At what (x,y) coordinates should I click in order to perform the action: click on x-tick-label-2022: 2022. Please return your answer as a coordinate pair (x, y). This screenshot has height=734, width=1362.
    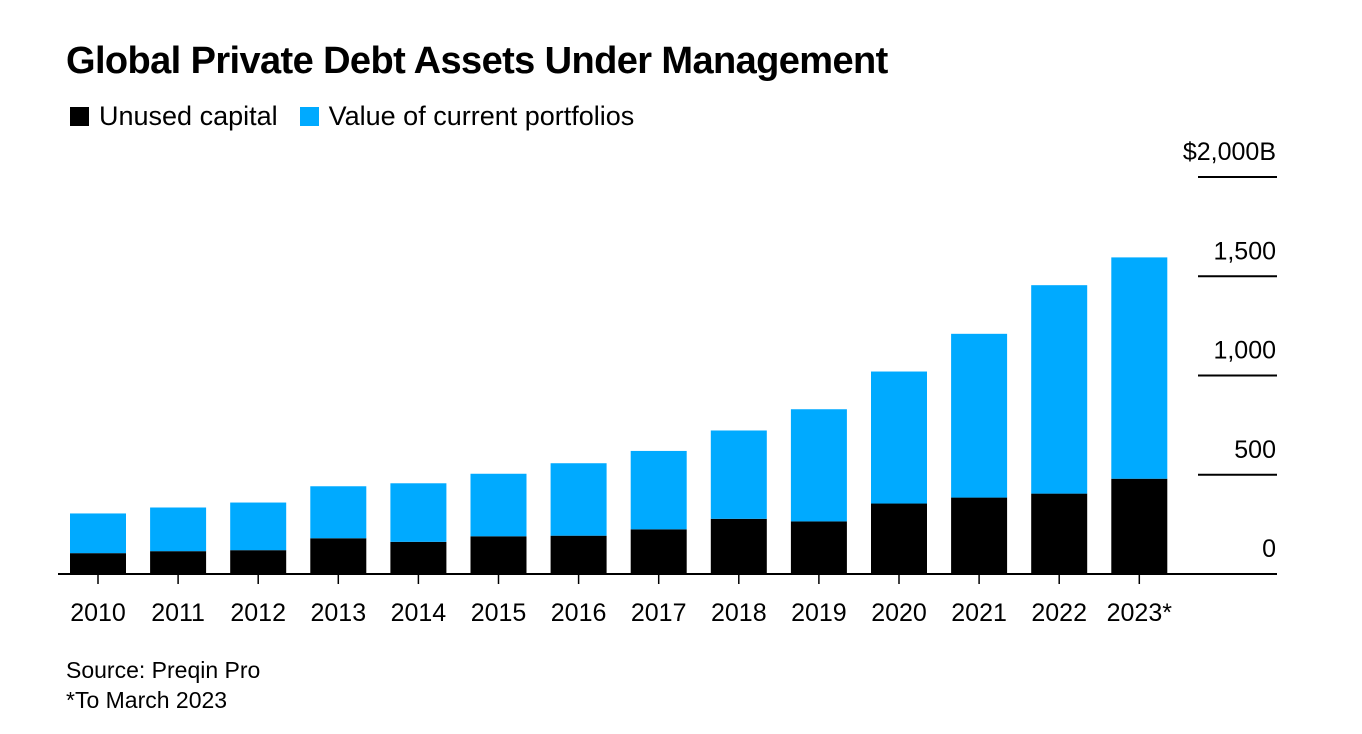
    Looking at the image, I should click on (1059, 613).